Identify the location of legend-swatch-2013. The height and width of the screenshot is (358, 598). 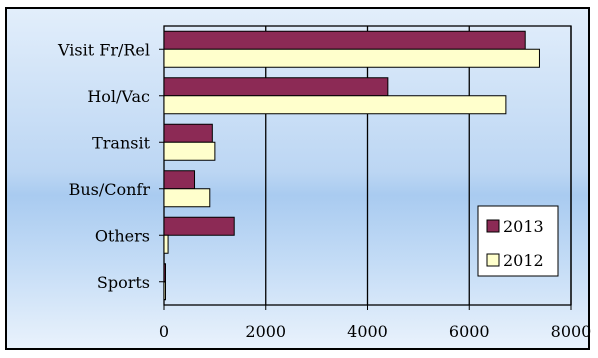
(493, 226).